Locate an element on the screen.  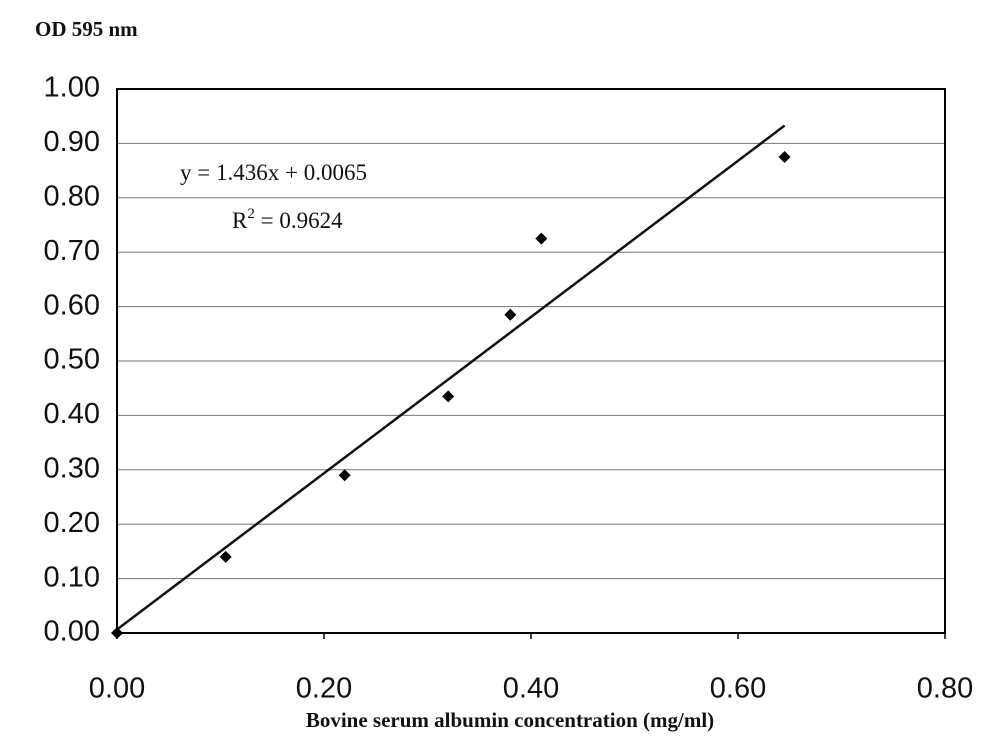
r-squared-sup: 2 is located at coordinates (251, 214).